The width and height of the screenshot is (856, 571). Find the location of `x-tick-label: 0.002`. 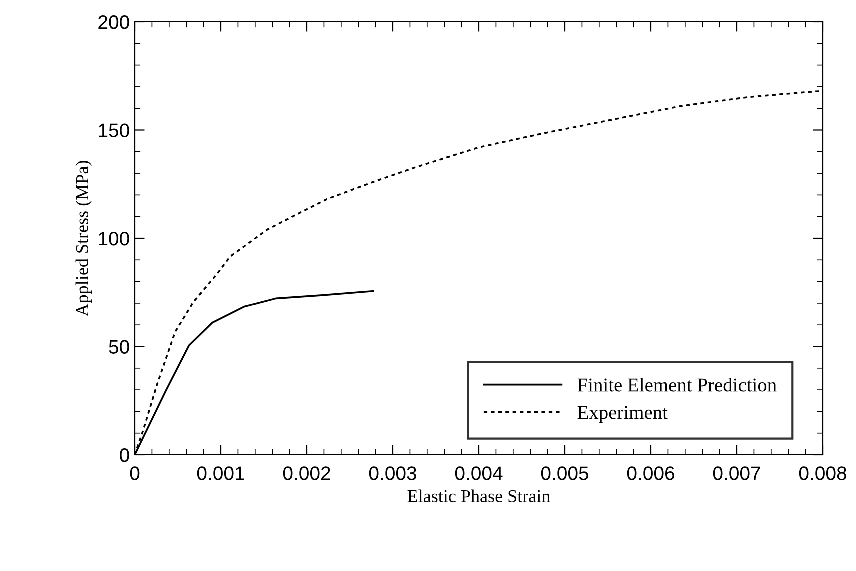

x-tick-label: 0.002 is located at coordinates (306, 473).